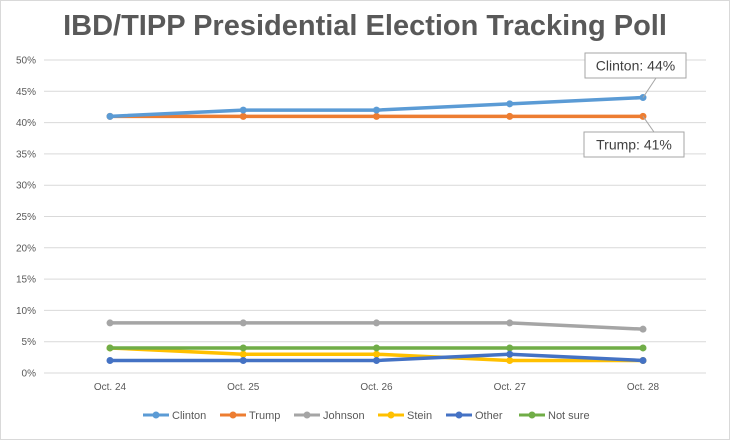  I want to click on legend-item-clinton: Clinton, so click(174, 416).